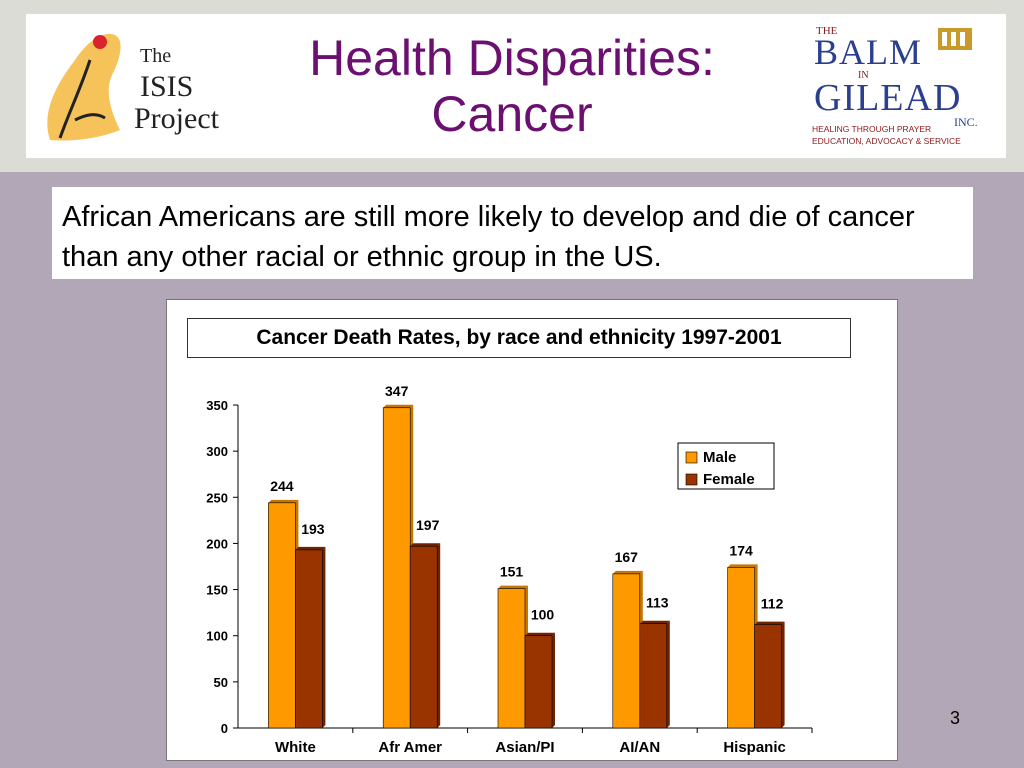 The image size is (1024, 768). I want to click on balm-logo-inc: INC., so click(966, 122).